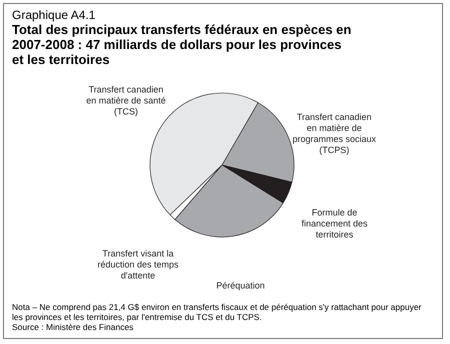 The height and width of the screenshot is (344, 450). Describe the element at coordinates (334, 223) in the screenshot. I see `slice-label: Formule de financement des territoires` at that location.